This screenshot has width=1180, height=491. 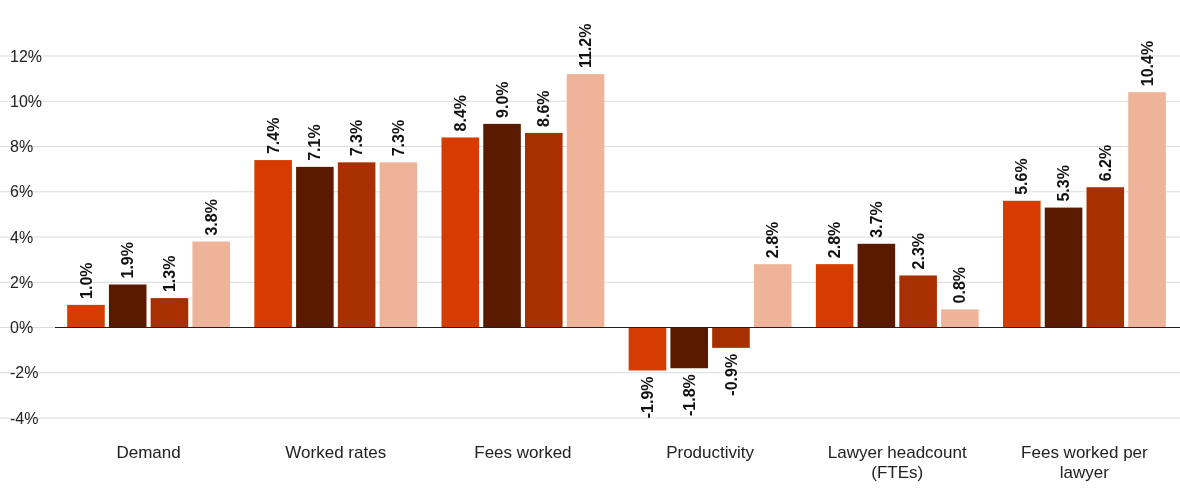 What do you see at coordinates (960, 285) in the screenshot?
I see `data-label: 0.8%` at bounding box center [960, 285].